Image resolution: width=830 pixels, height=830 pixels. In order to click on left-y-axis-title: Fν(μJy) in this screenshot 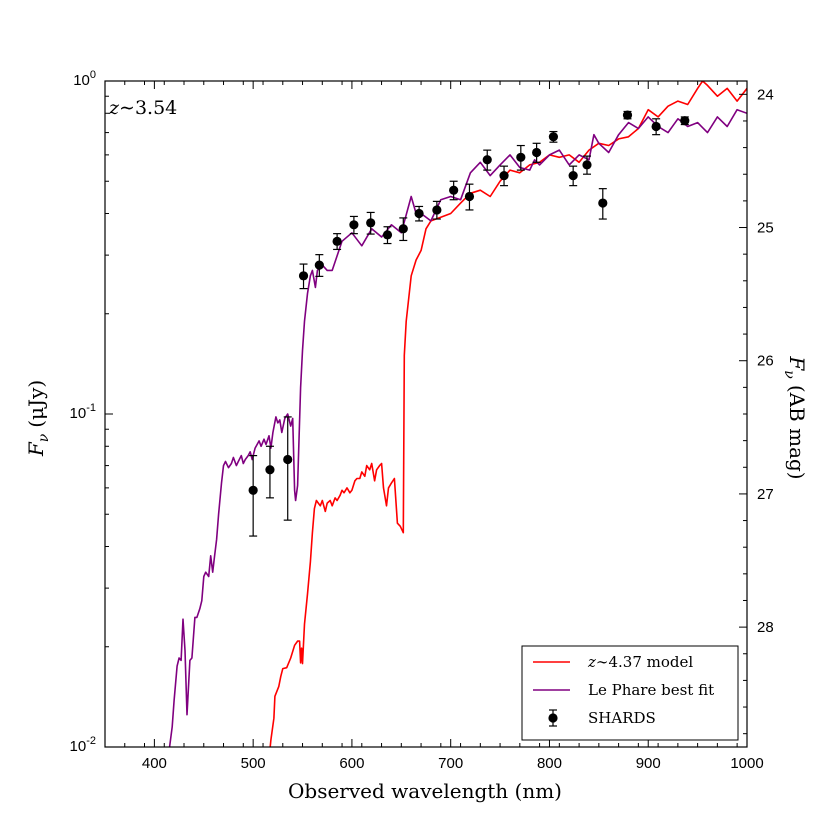, I will do `click(38, 418)`.